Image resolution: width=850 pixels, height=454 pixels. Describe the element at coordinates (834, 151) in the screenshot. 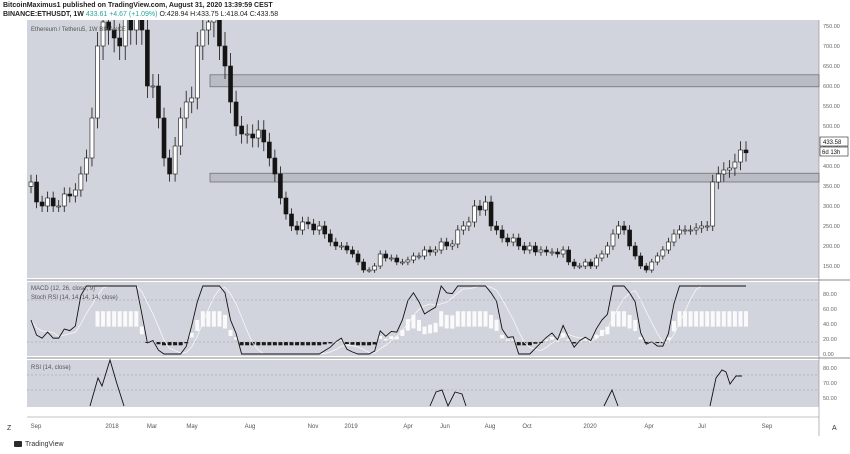

I see `time-badge-bg` at that location.